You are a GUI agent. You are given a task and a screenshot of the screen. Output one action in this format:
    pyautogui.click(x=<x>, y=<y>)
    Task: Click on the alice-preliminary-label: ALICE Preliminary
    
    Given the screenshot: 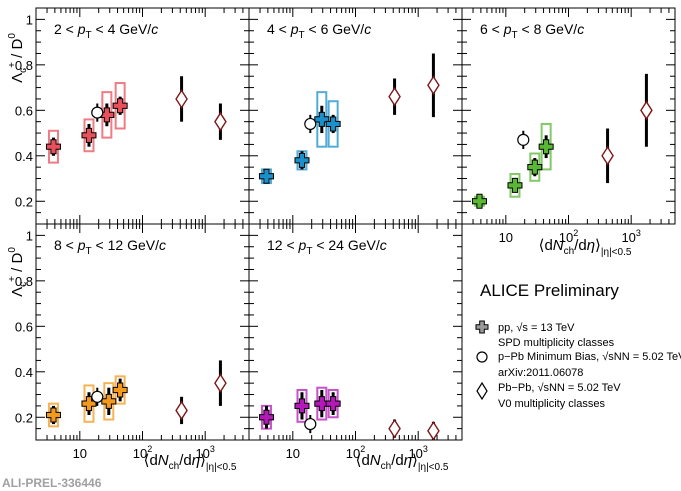 What is the action you would take?
    pyautogui.click(x=549, y=290)
    